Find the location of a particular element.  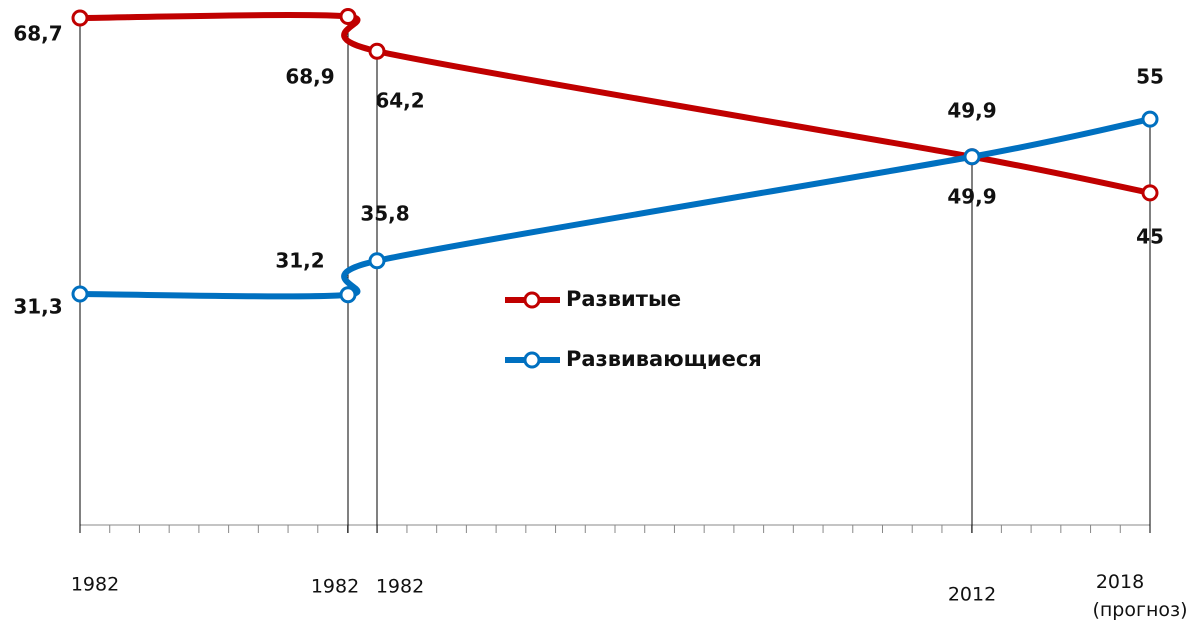

x-tick-label: 2018 (прогноз) is located at coordinates (1139, 596).